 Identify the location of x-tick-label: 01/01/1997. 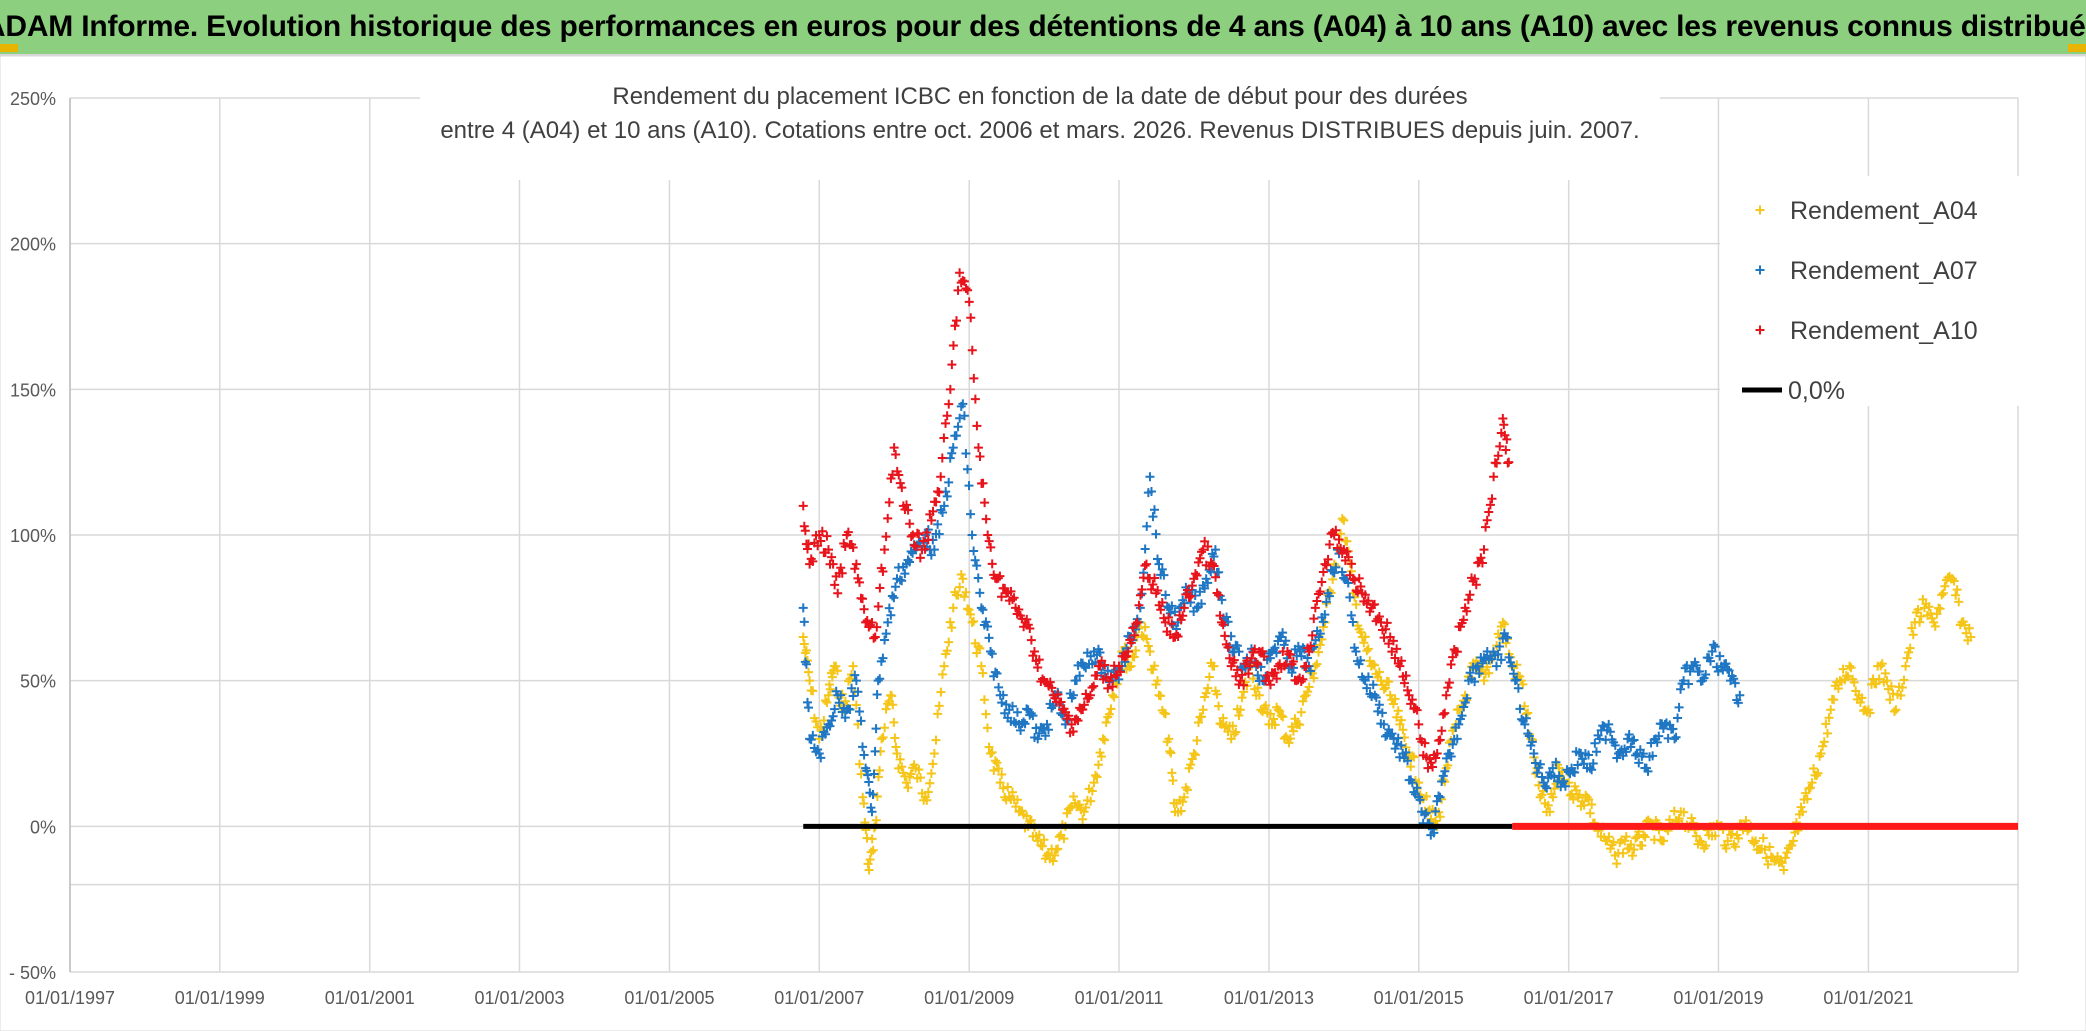
(70, 998).